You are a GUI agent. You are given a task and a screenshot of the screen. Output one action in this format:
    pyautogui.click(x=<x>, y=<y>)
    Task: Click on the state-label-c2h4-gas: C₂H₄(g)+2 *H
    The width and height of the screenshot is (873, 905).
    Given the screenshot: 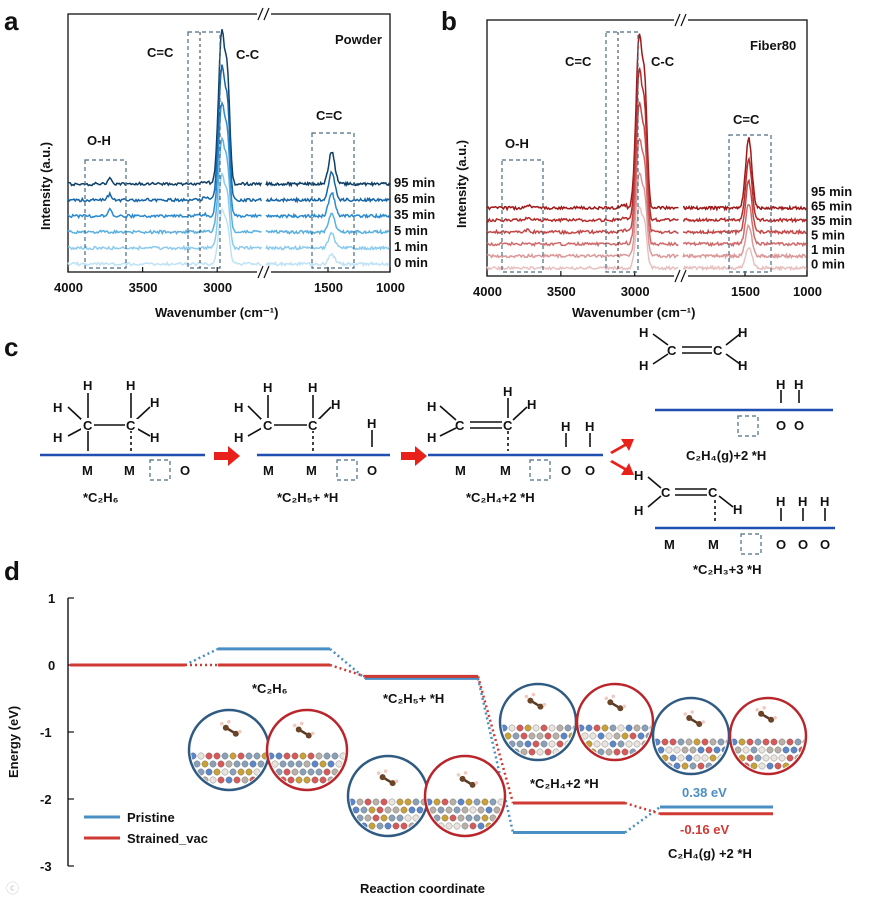 What is the action you would take?
    pyautogui.click(x=726, y=455)
    